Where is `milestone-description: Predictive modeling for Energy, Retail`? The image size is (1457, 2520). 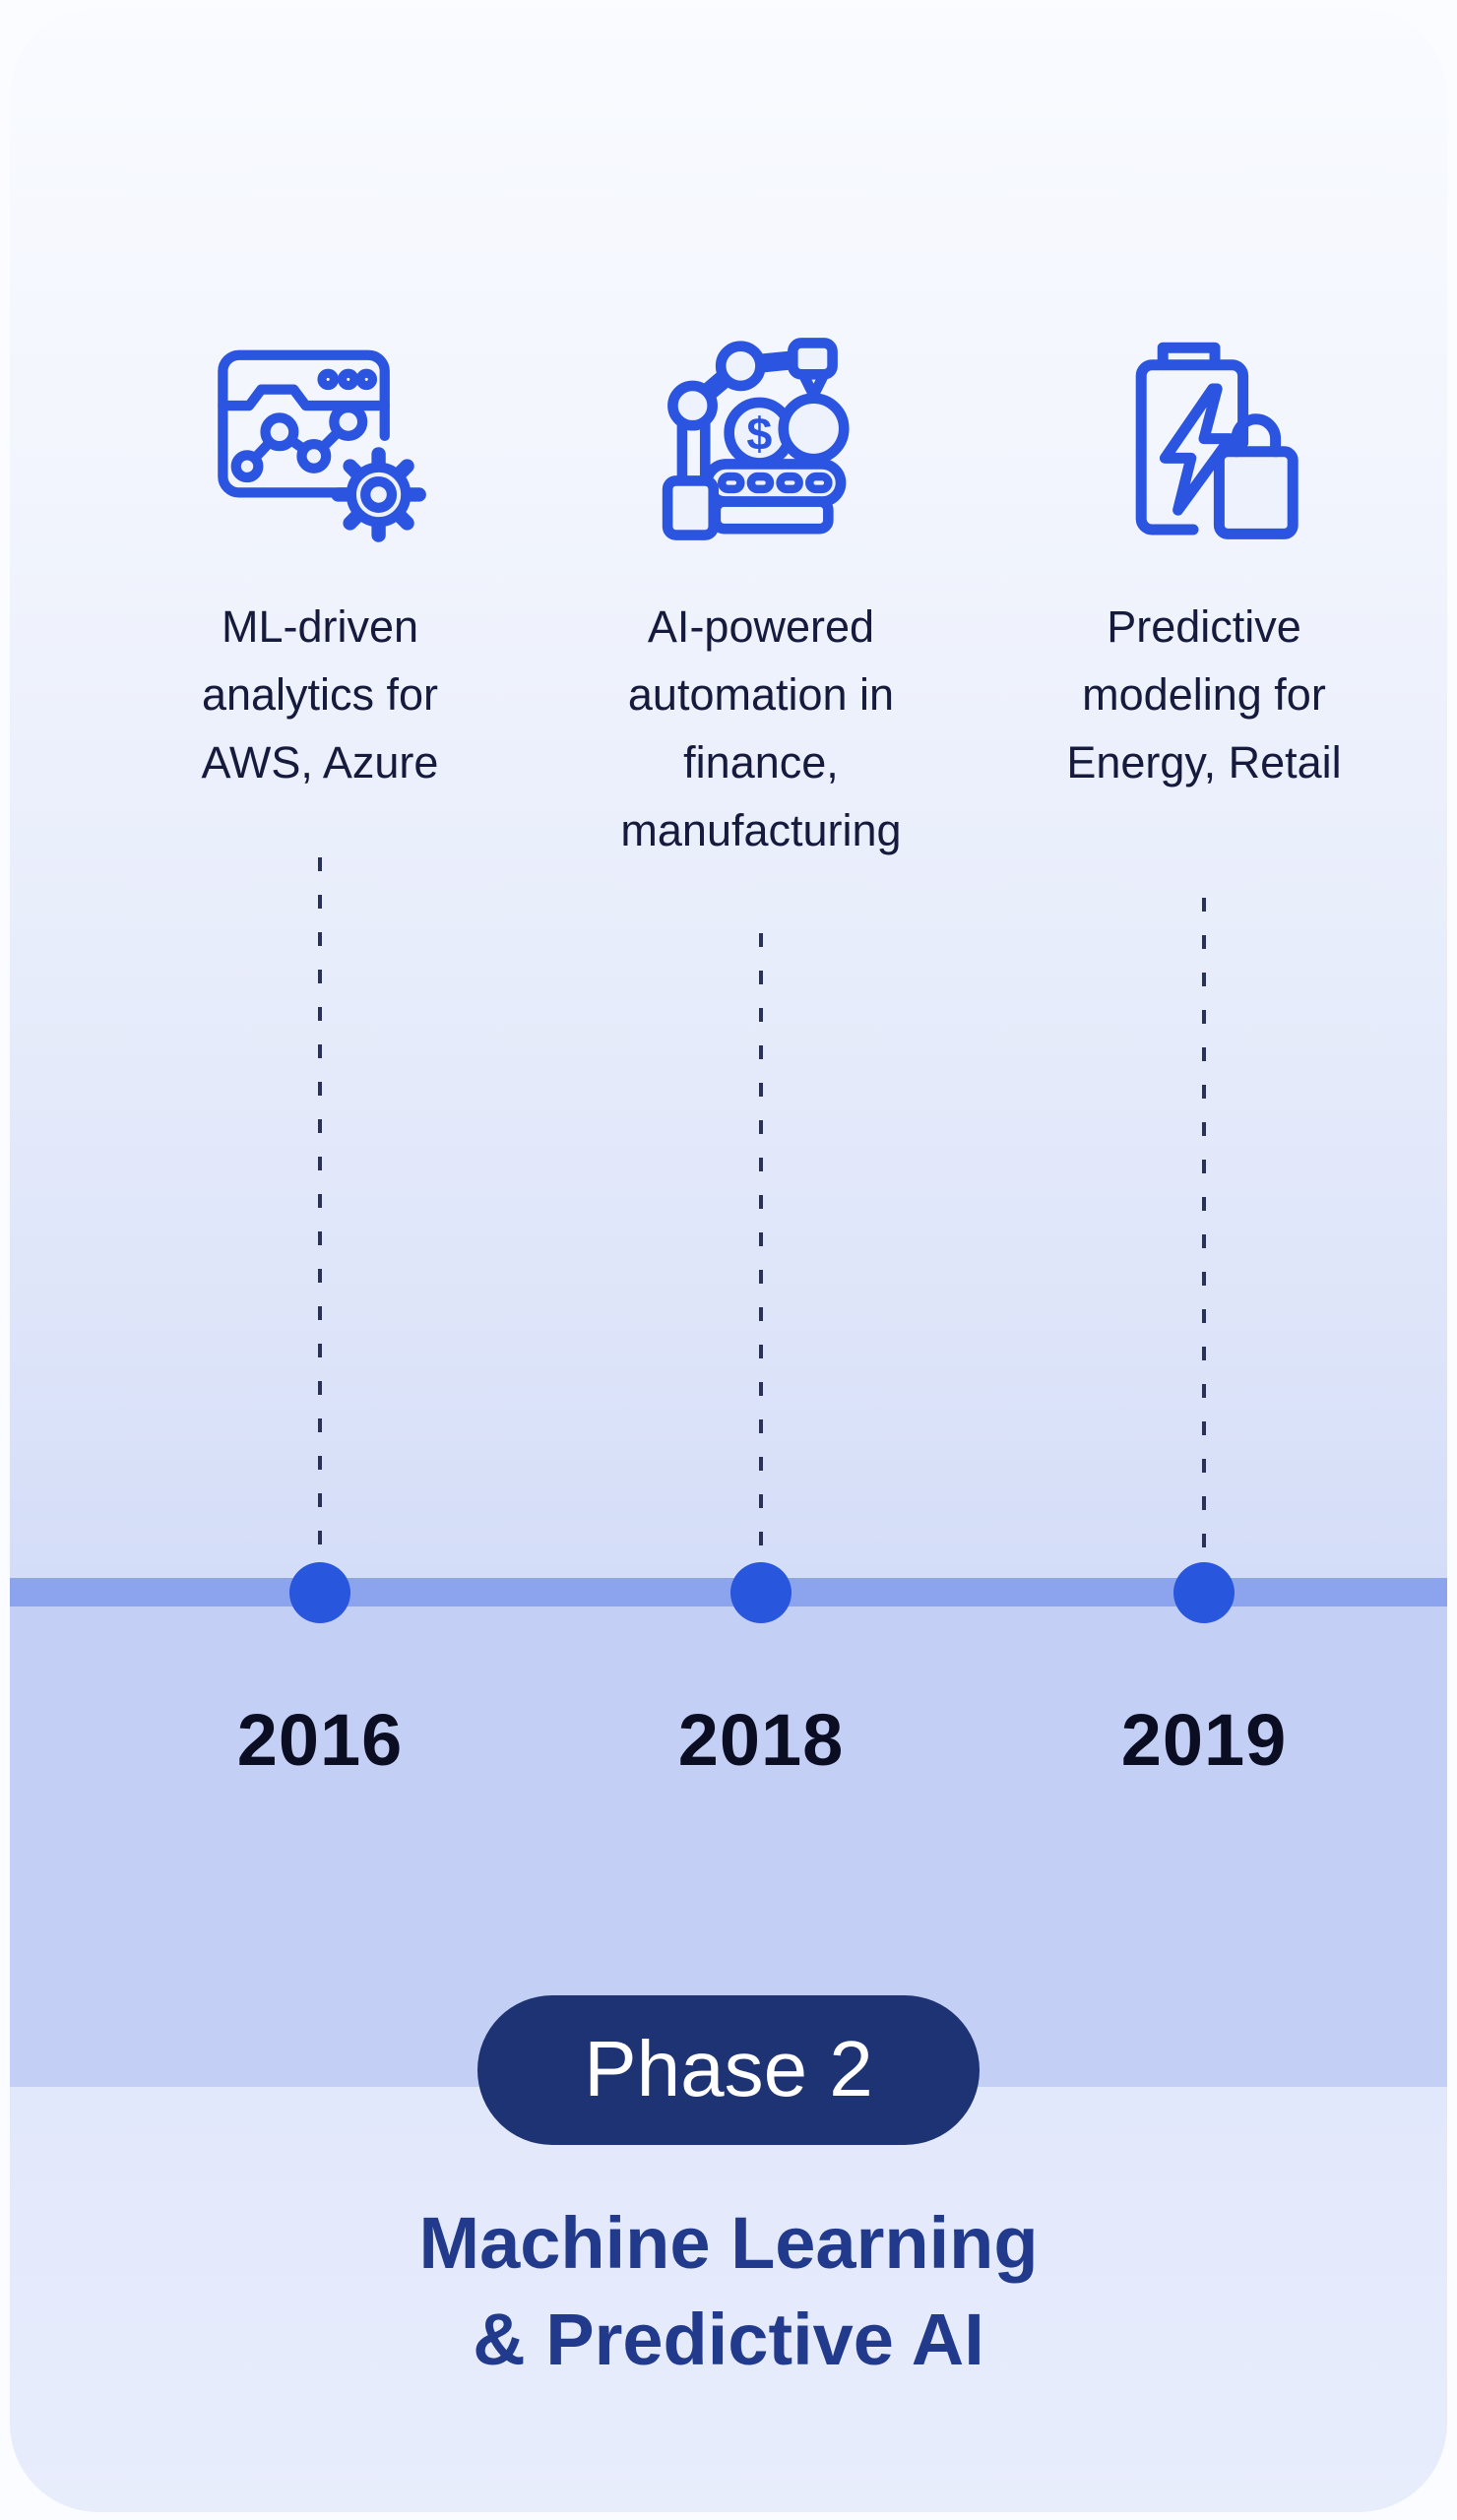
milestone-description: Predictive modeling for Energy, Retail is located at coordinates (1203, 694).